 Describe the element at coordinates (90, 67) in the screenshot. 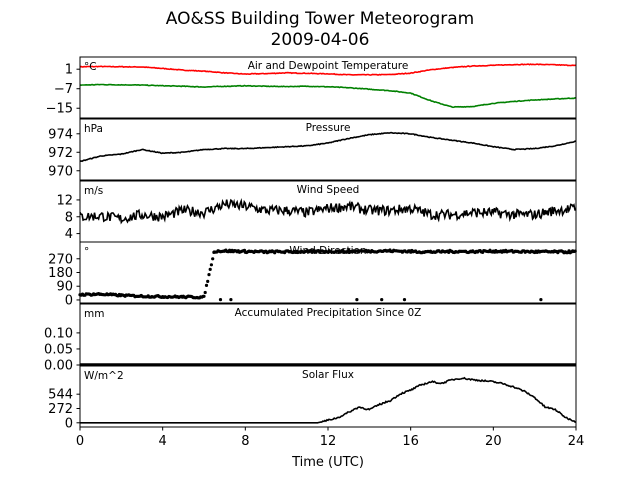

I see `panel-unit-label: °C` at that location.